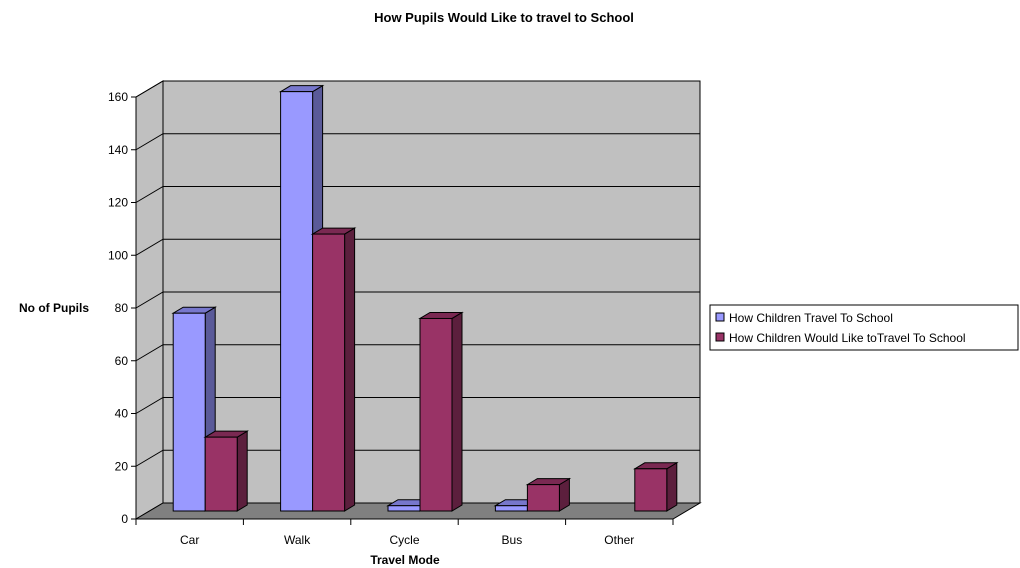 This screenshot has height=568, width=1020. Describe the element at coordinates (122, 308) in the screenshot. I see `y-tick-label: 80` at that location.